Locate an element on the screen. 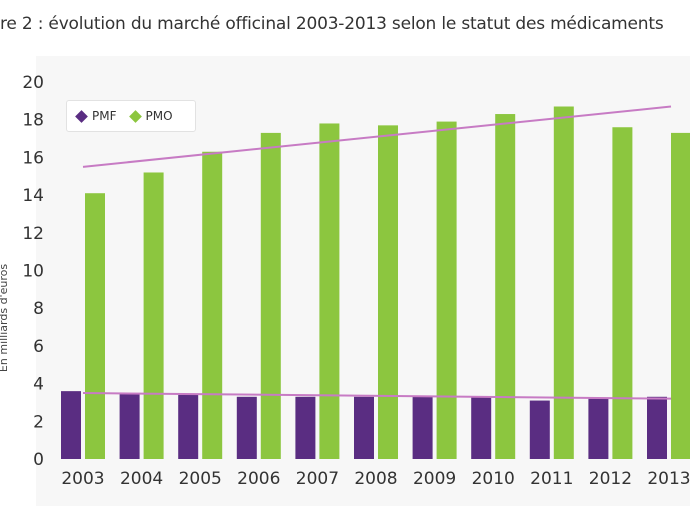 The height and width of the screenshot is (518, 690). bar-pmo-2012 is located at coordinates (622, 293).